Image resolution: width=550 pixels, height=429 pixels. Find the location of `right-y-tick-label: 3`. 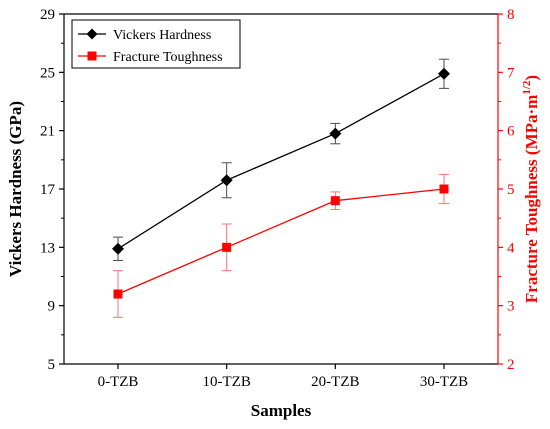

right-y-tick-label: 3 is located at coordinates (511, 307).